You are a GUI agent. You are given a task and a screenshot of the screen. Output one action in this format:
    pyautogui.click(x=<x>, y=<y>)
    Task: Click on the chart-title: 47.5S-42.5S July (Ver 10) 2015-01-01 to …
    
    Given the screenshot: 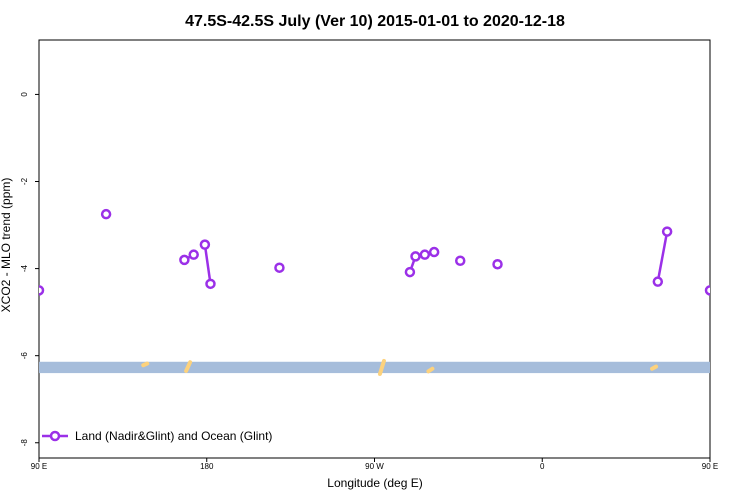 What is the action you would take?
    pyautogui.click(x=375, y=21)
    